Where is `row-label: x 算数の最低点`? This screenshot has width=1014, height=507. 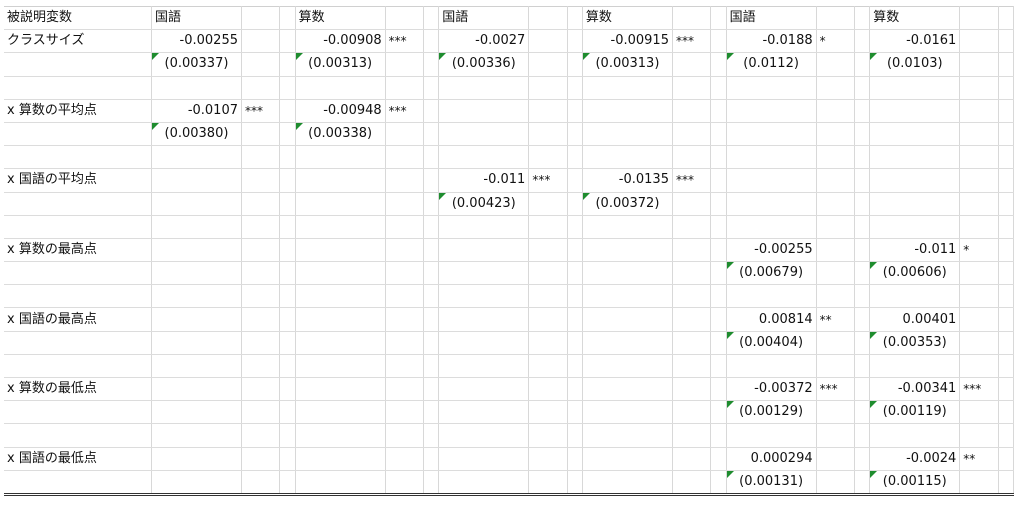 row-label: x 算数の最低点 is located at coordinates (78, 389).